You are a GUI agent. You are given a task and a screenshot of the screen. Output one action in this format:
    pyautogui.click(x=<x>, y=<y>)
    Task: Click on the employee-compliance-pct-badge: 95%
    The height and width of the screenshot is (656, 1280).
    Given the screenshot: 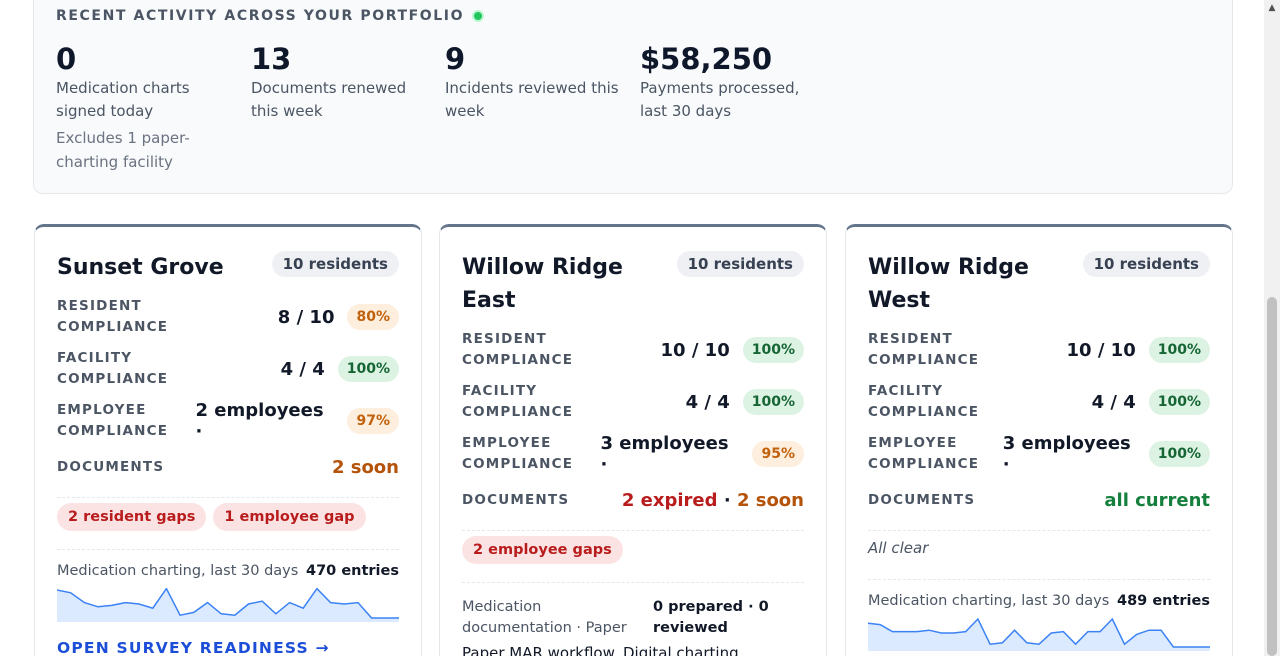 What is the action you would take?
    pyautogui.click(x=778, y=454)
    